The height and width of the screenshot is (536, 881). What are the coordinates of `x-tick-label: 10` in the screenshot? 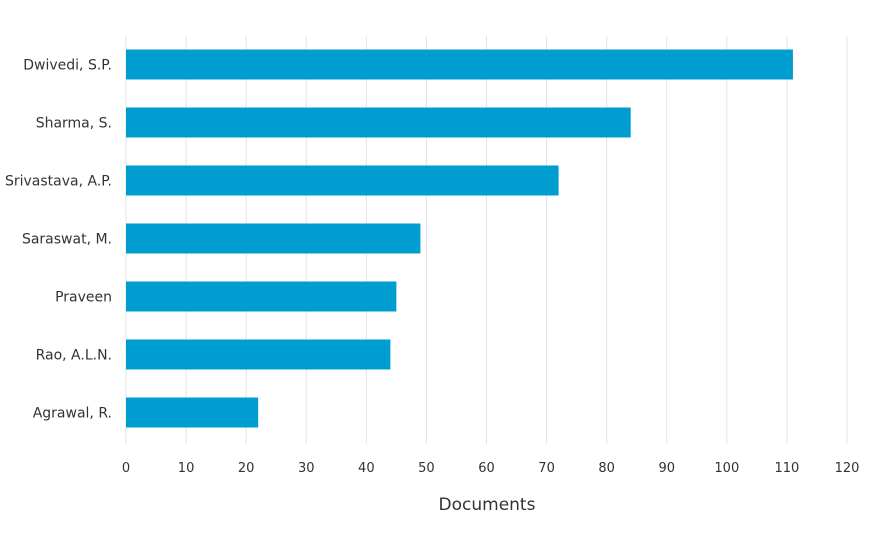 It's located at (186, 468).